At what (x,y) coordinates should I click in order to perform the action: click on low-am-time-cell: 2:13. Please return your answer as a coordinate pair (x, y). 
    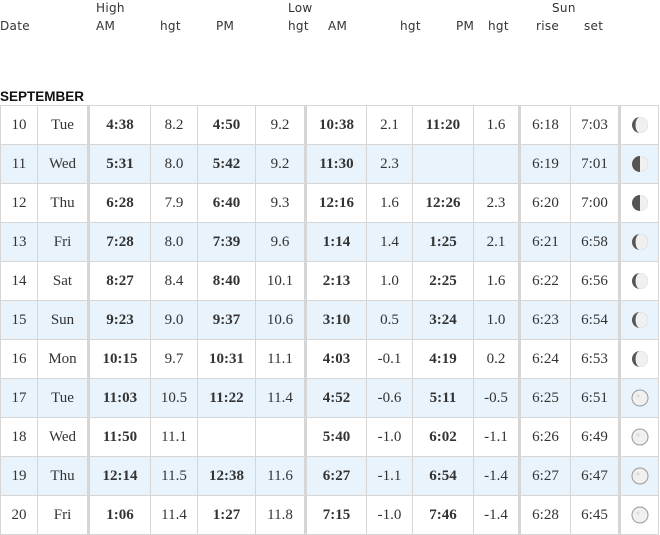
    Looking at the image, I should click on (335, 281).